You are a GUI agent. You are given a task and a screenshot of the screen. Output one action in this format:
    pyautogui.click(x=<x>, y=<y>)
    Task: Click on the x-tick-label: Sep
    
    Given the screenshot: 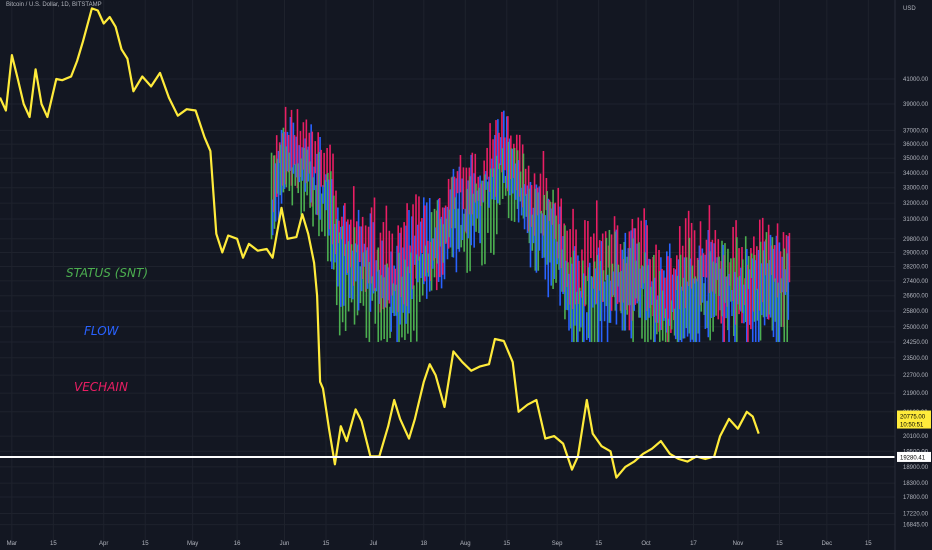 What is the action you would take?
    pyautogui.click(x=557, y=544)
    